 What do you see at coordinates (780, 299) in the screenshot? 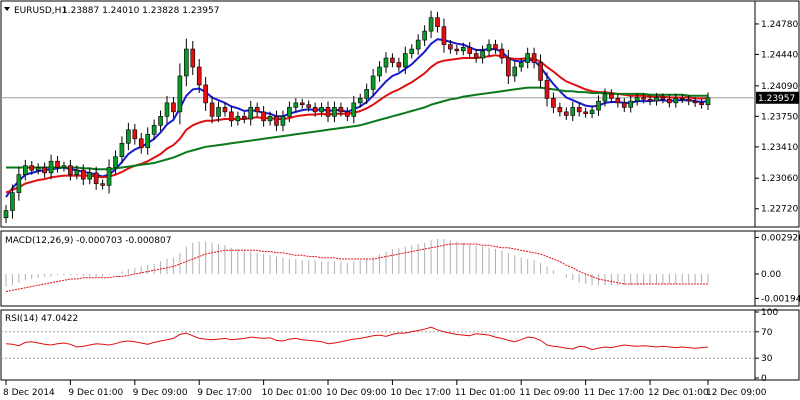
I see `macd-tick-label: -0.001949` at bounding box center [780, 299].